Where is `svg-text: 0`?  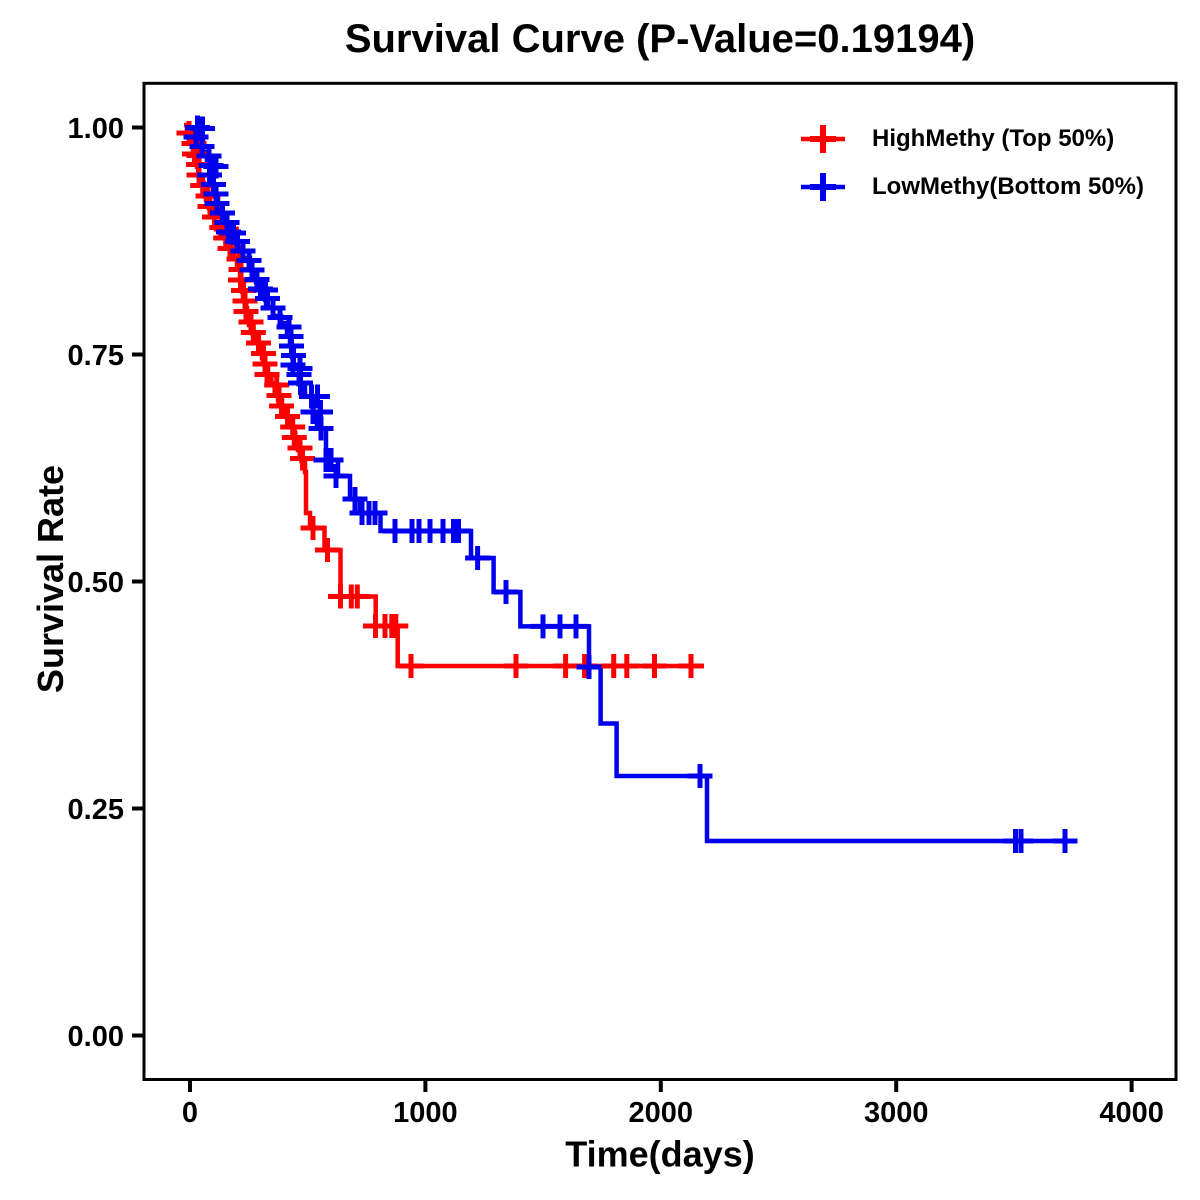 svg-text: 0 is located at coordinates (190, 1113).